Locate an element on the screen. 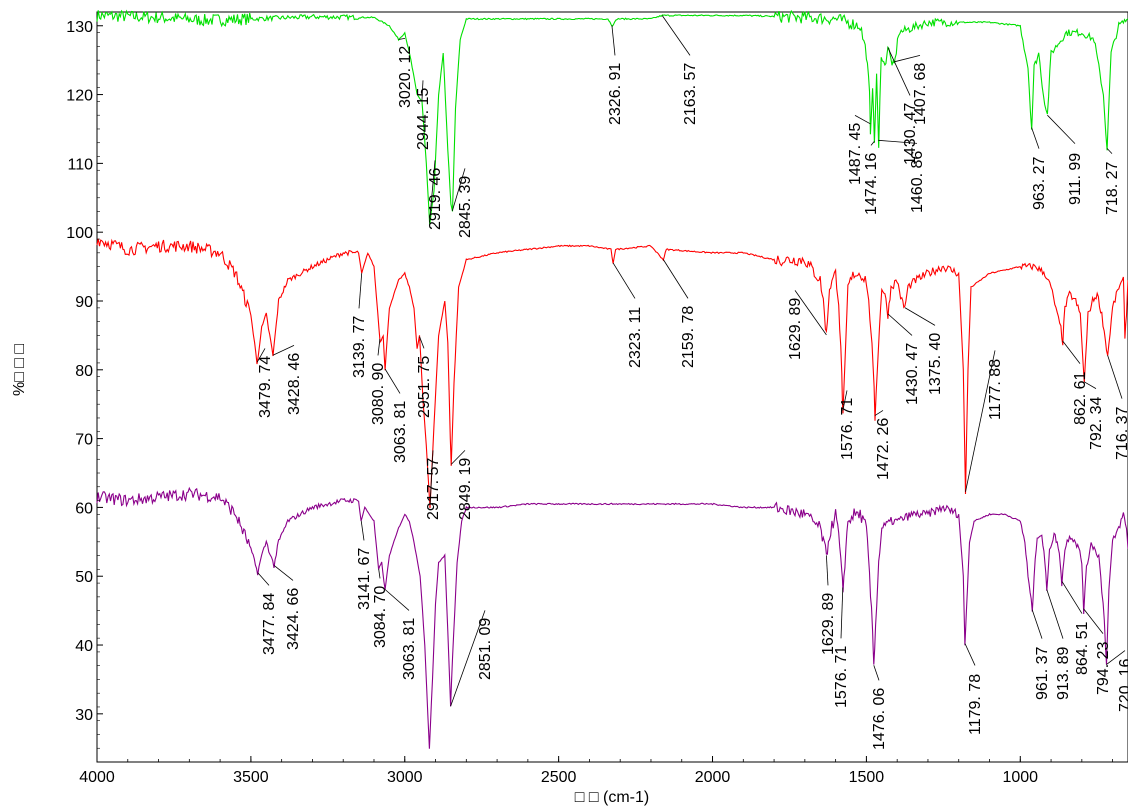 The image size is (1128, 807). peak-label-red: 2917. 57 is located at coordinates (433, 489).